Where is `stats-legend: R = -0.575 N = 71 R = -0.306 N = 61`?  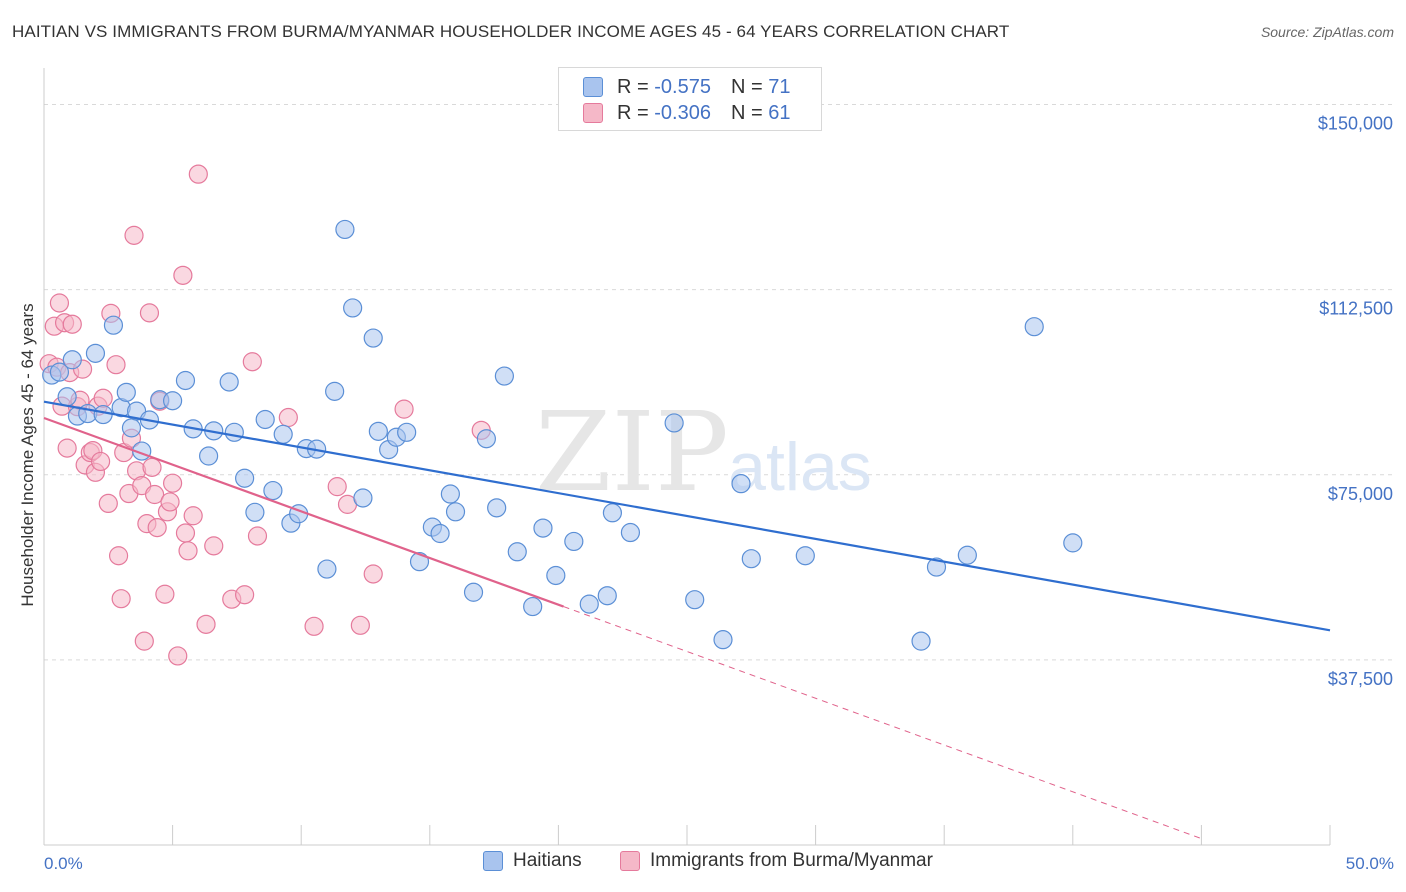
stats-legend: R = -0.575 N = 71 R = -0.306 N = 61 is located at coordinates (690, 99).